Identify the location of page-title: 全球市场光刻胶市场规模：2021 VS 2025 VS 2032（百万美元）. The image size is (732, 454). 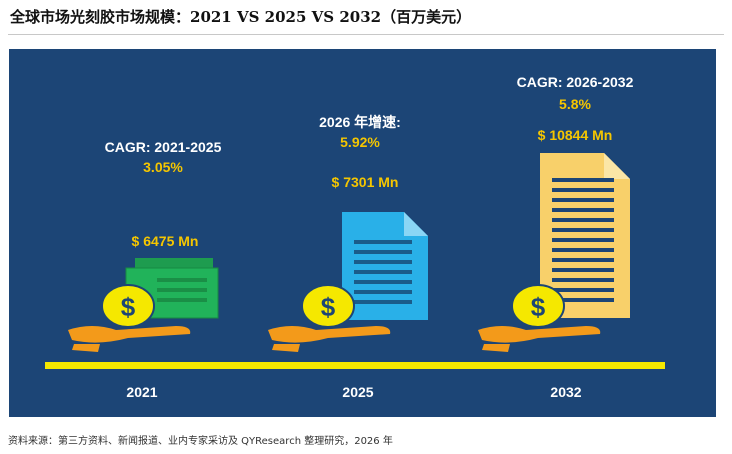
(241, 17).